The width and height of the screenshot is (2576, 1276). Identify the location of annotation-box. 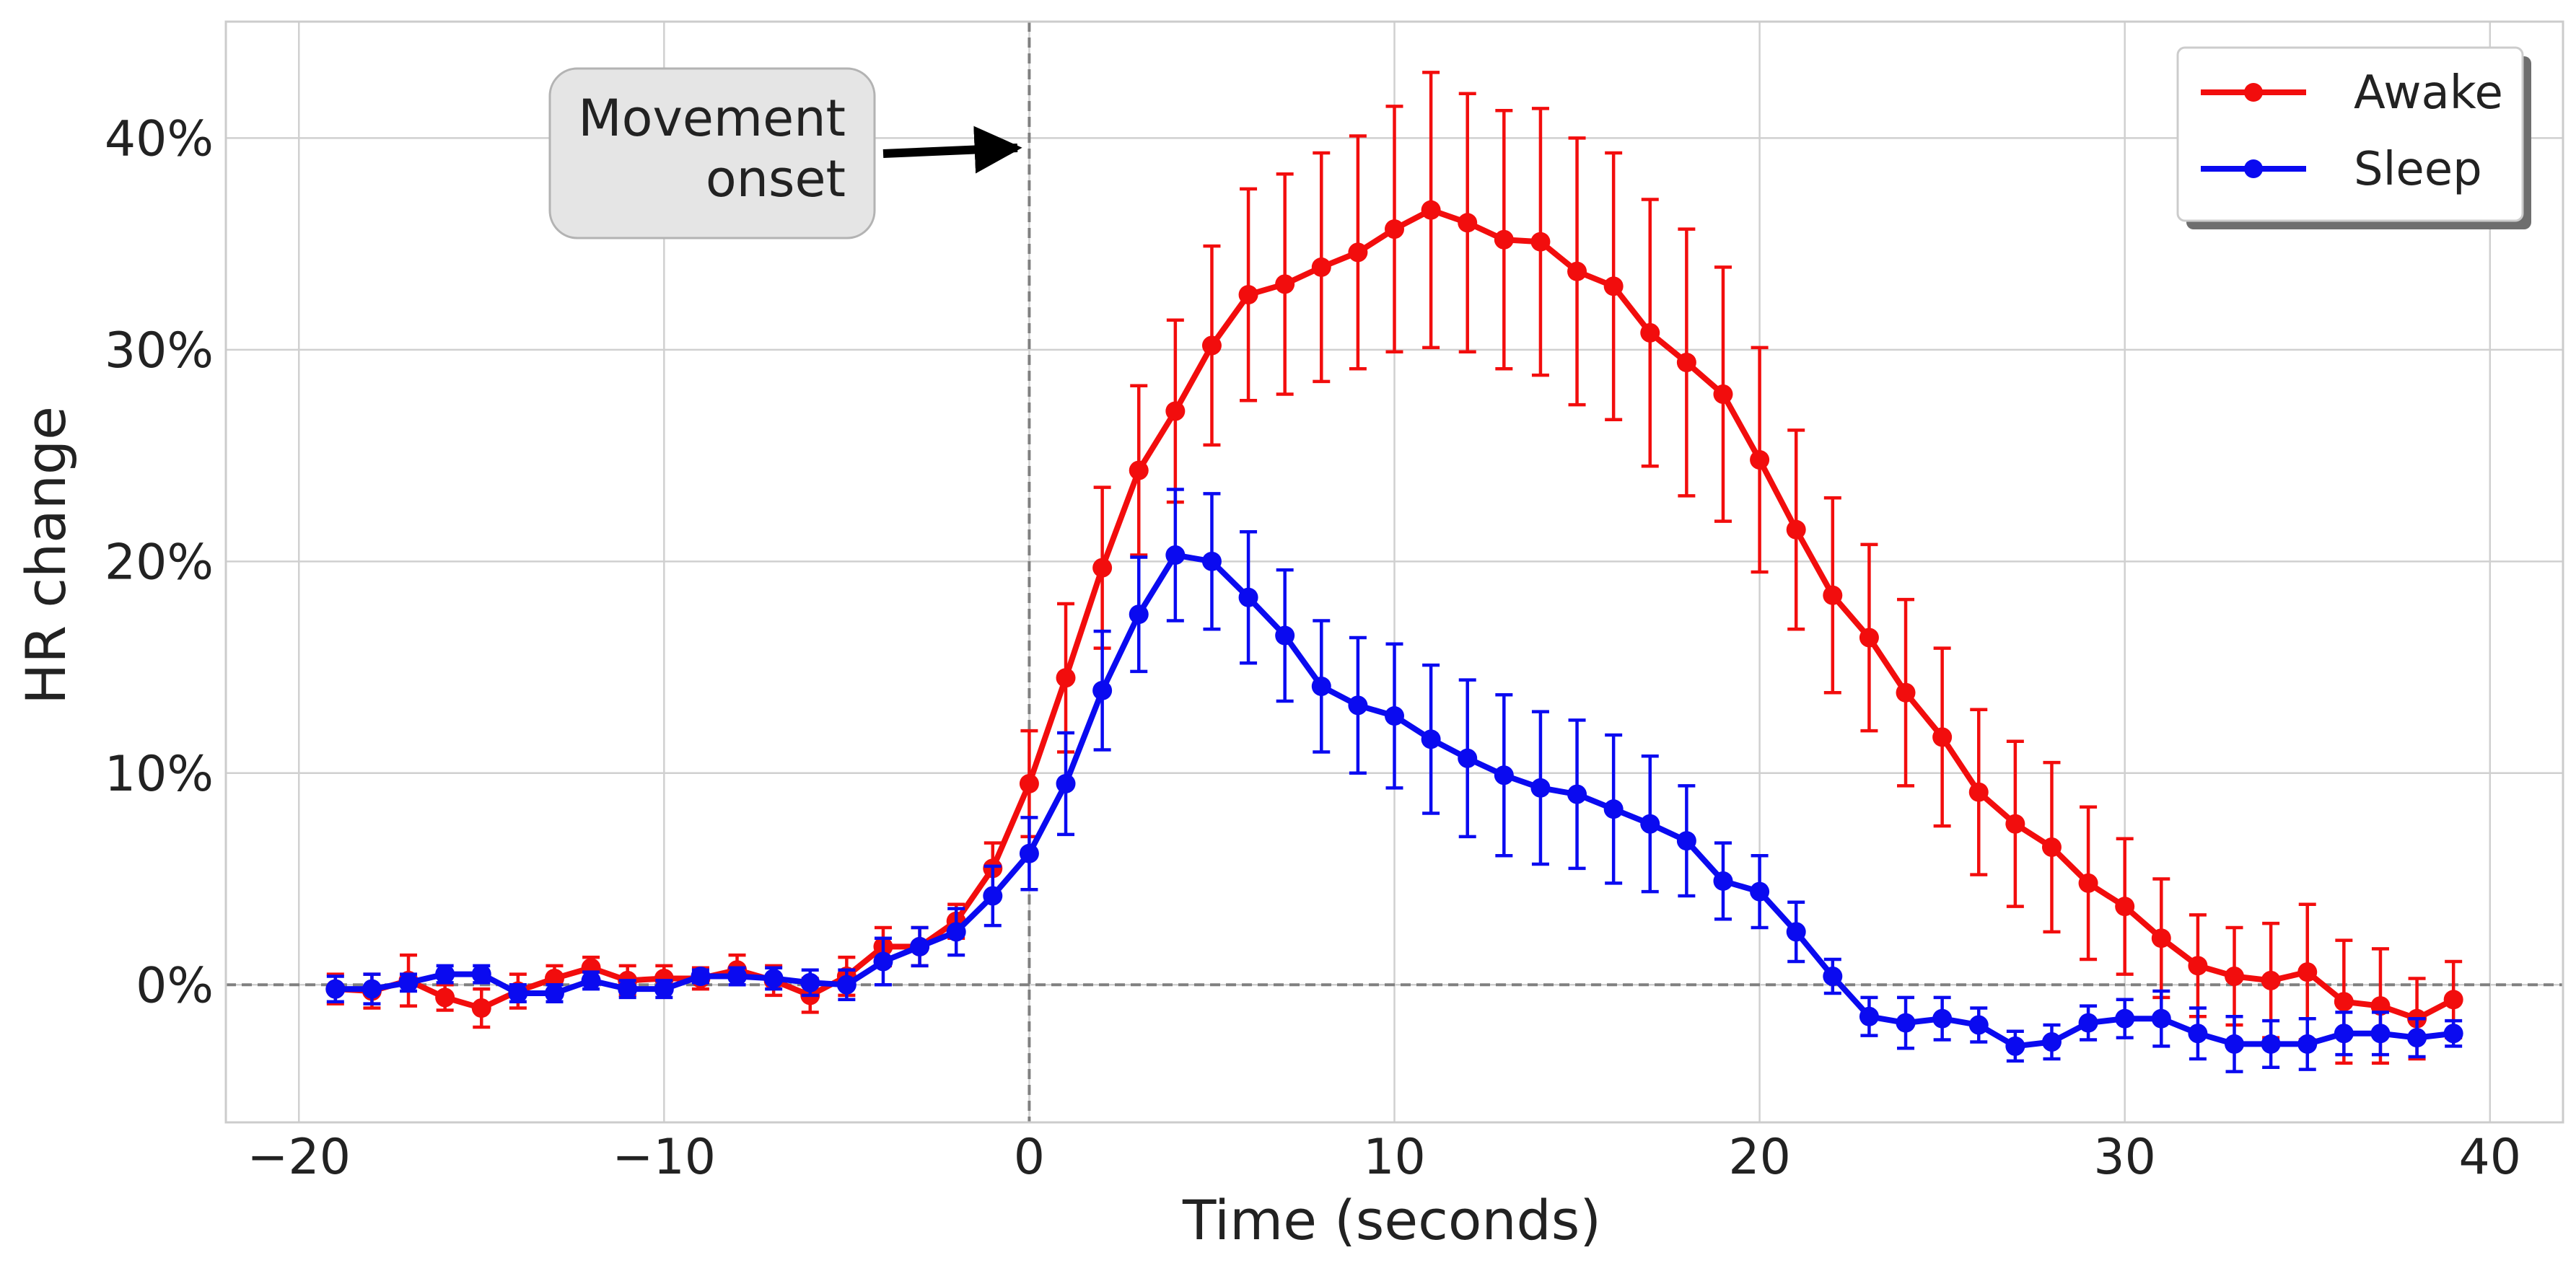
(712, 153).